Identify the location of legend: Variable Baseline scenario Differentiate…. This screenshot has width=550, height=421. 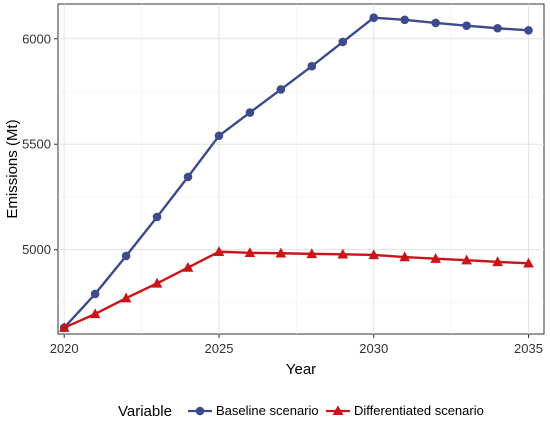
(301, 411).